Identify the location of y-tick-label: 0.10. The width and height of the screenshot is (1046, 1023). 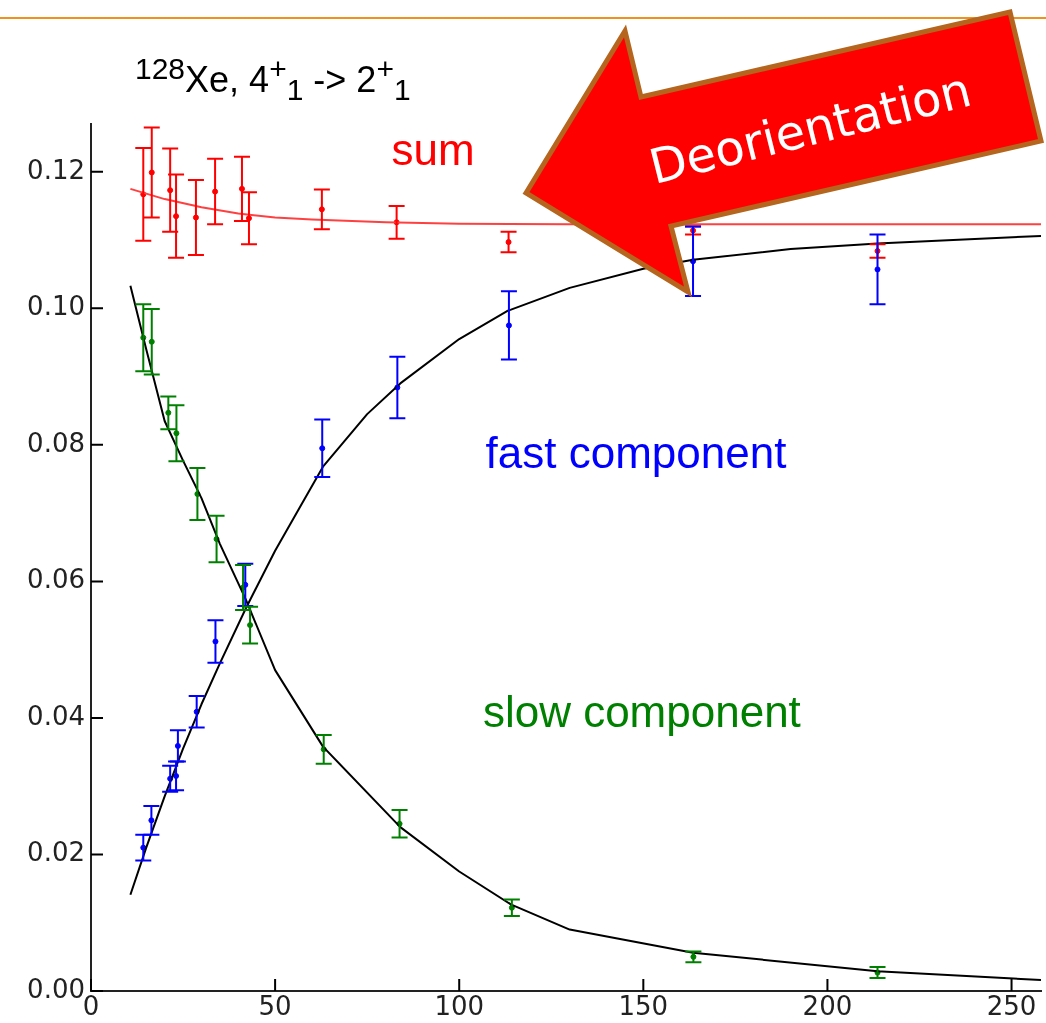
(56, 306).